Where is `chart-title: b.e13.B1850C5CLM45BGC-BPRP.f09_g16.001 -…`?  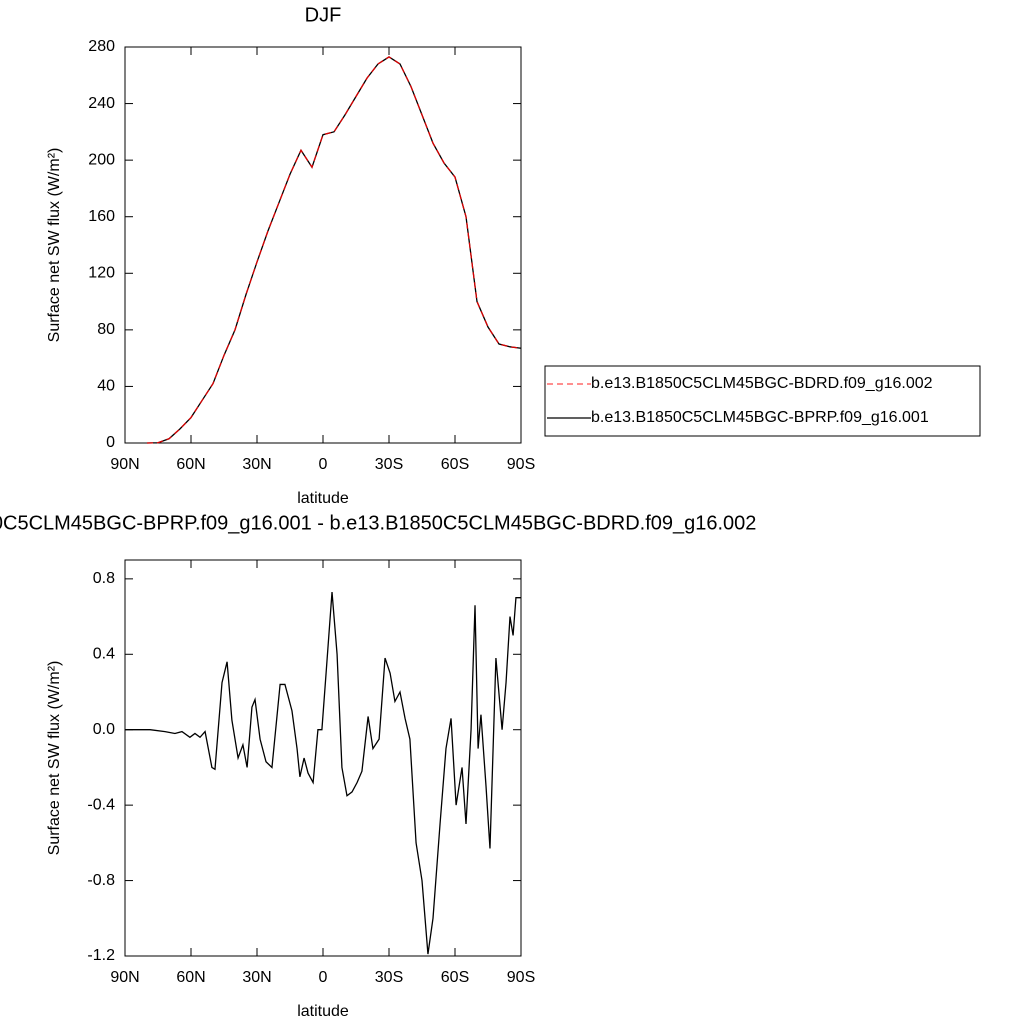
chart-title: b.e13.B1850C5CLM45BGC-BPRP.f09_g16.001 -… is located at coordinates (378, 523).